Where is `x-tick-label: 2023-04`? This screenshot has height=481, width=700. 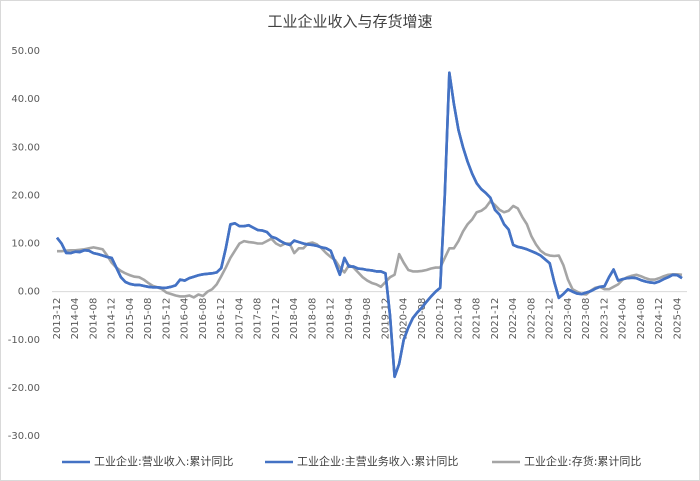 x-tick-label: 2023-04 is located at coordinates (568, 319).